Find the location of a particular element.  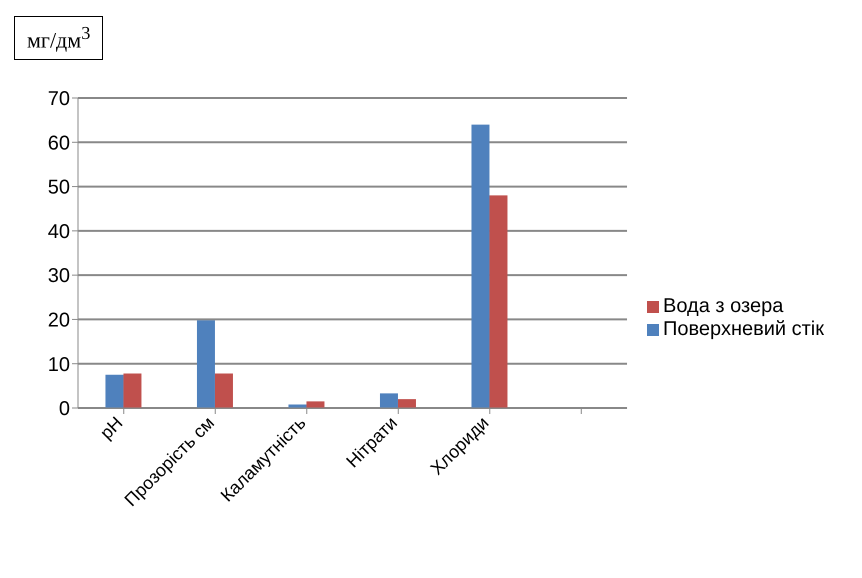

y-tick-label: 40 is located at coordinates (59, 231).